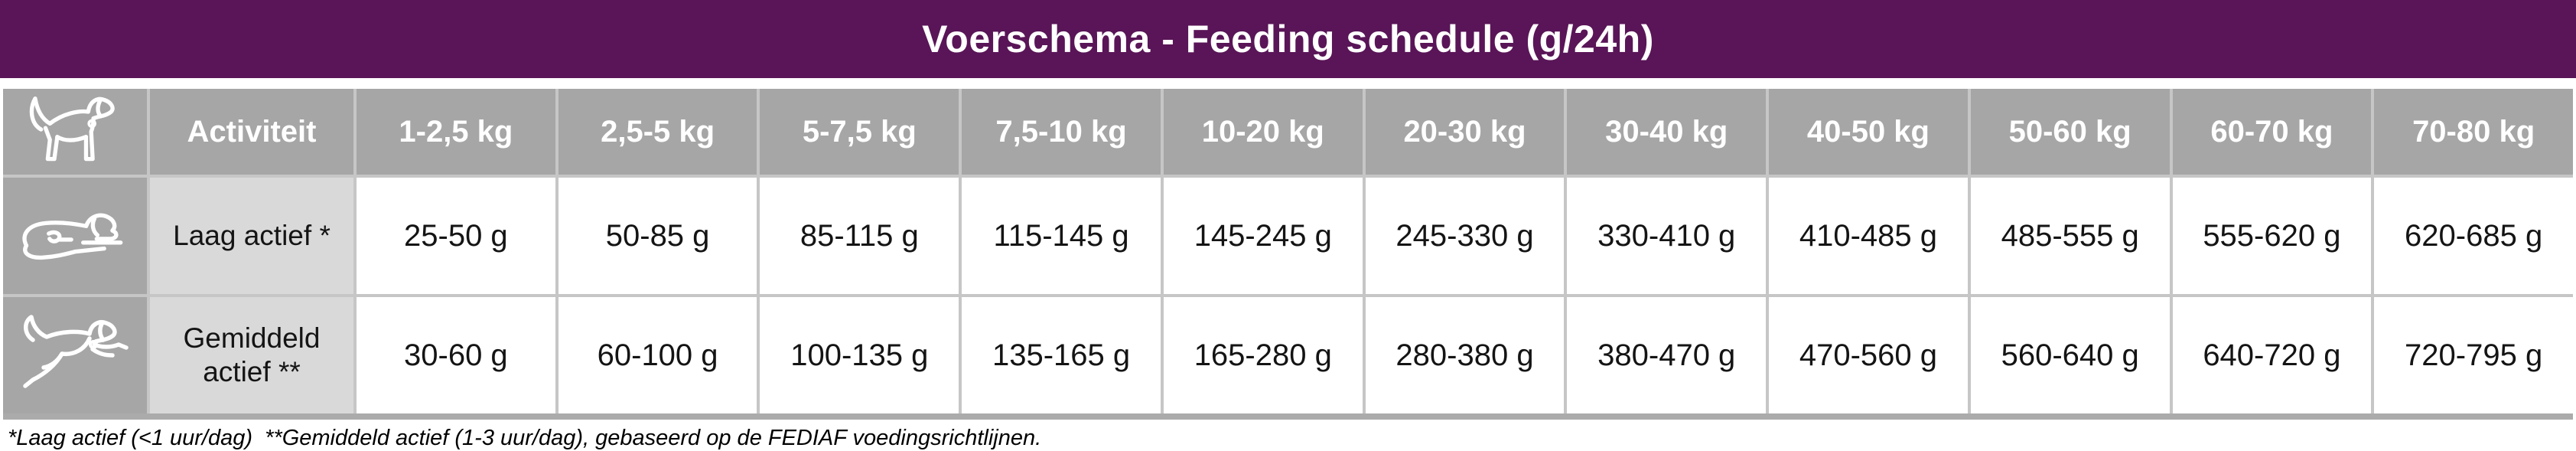 The height and width of the screenshot is (451, 2576). What do you see at coordinates (1062, 132) in the screenshot?
I see `column-header-weight: 7,5-10 kg` at bounding box center [1062, 132].